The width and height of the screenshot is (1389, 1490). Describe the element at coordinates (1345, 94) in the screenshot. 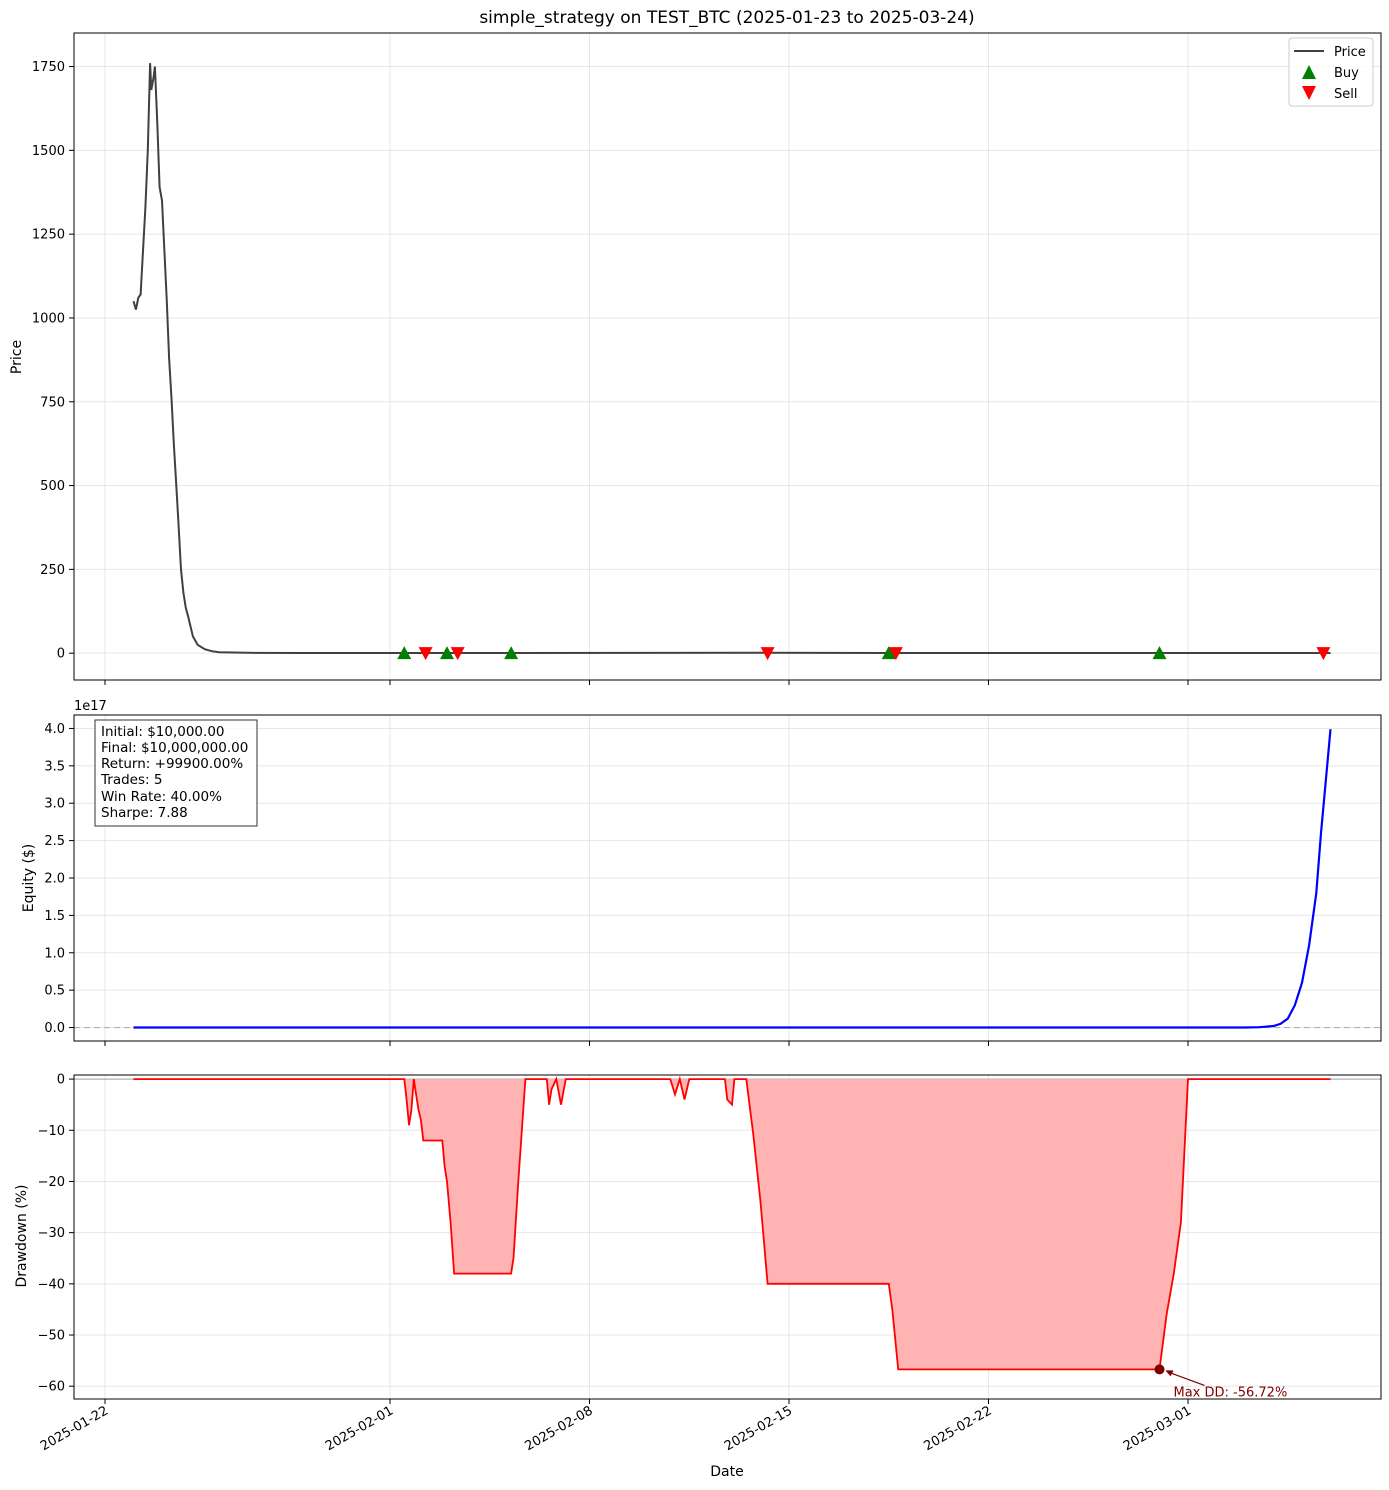

I see `legend-sell-label: Sell` at that location.